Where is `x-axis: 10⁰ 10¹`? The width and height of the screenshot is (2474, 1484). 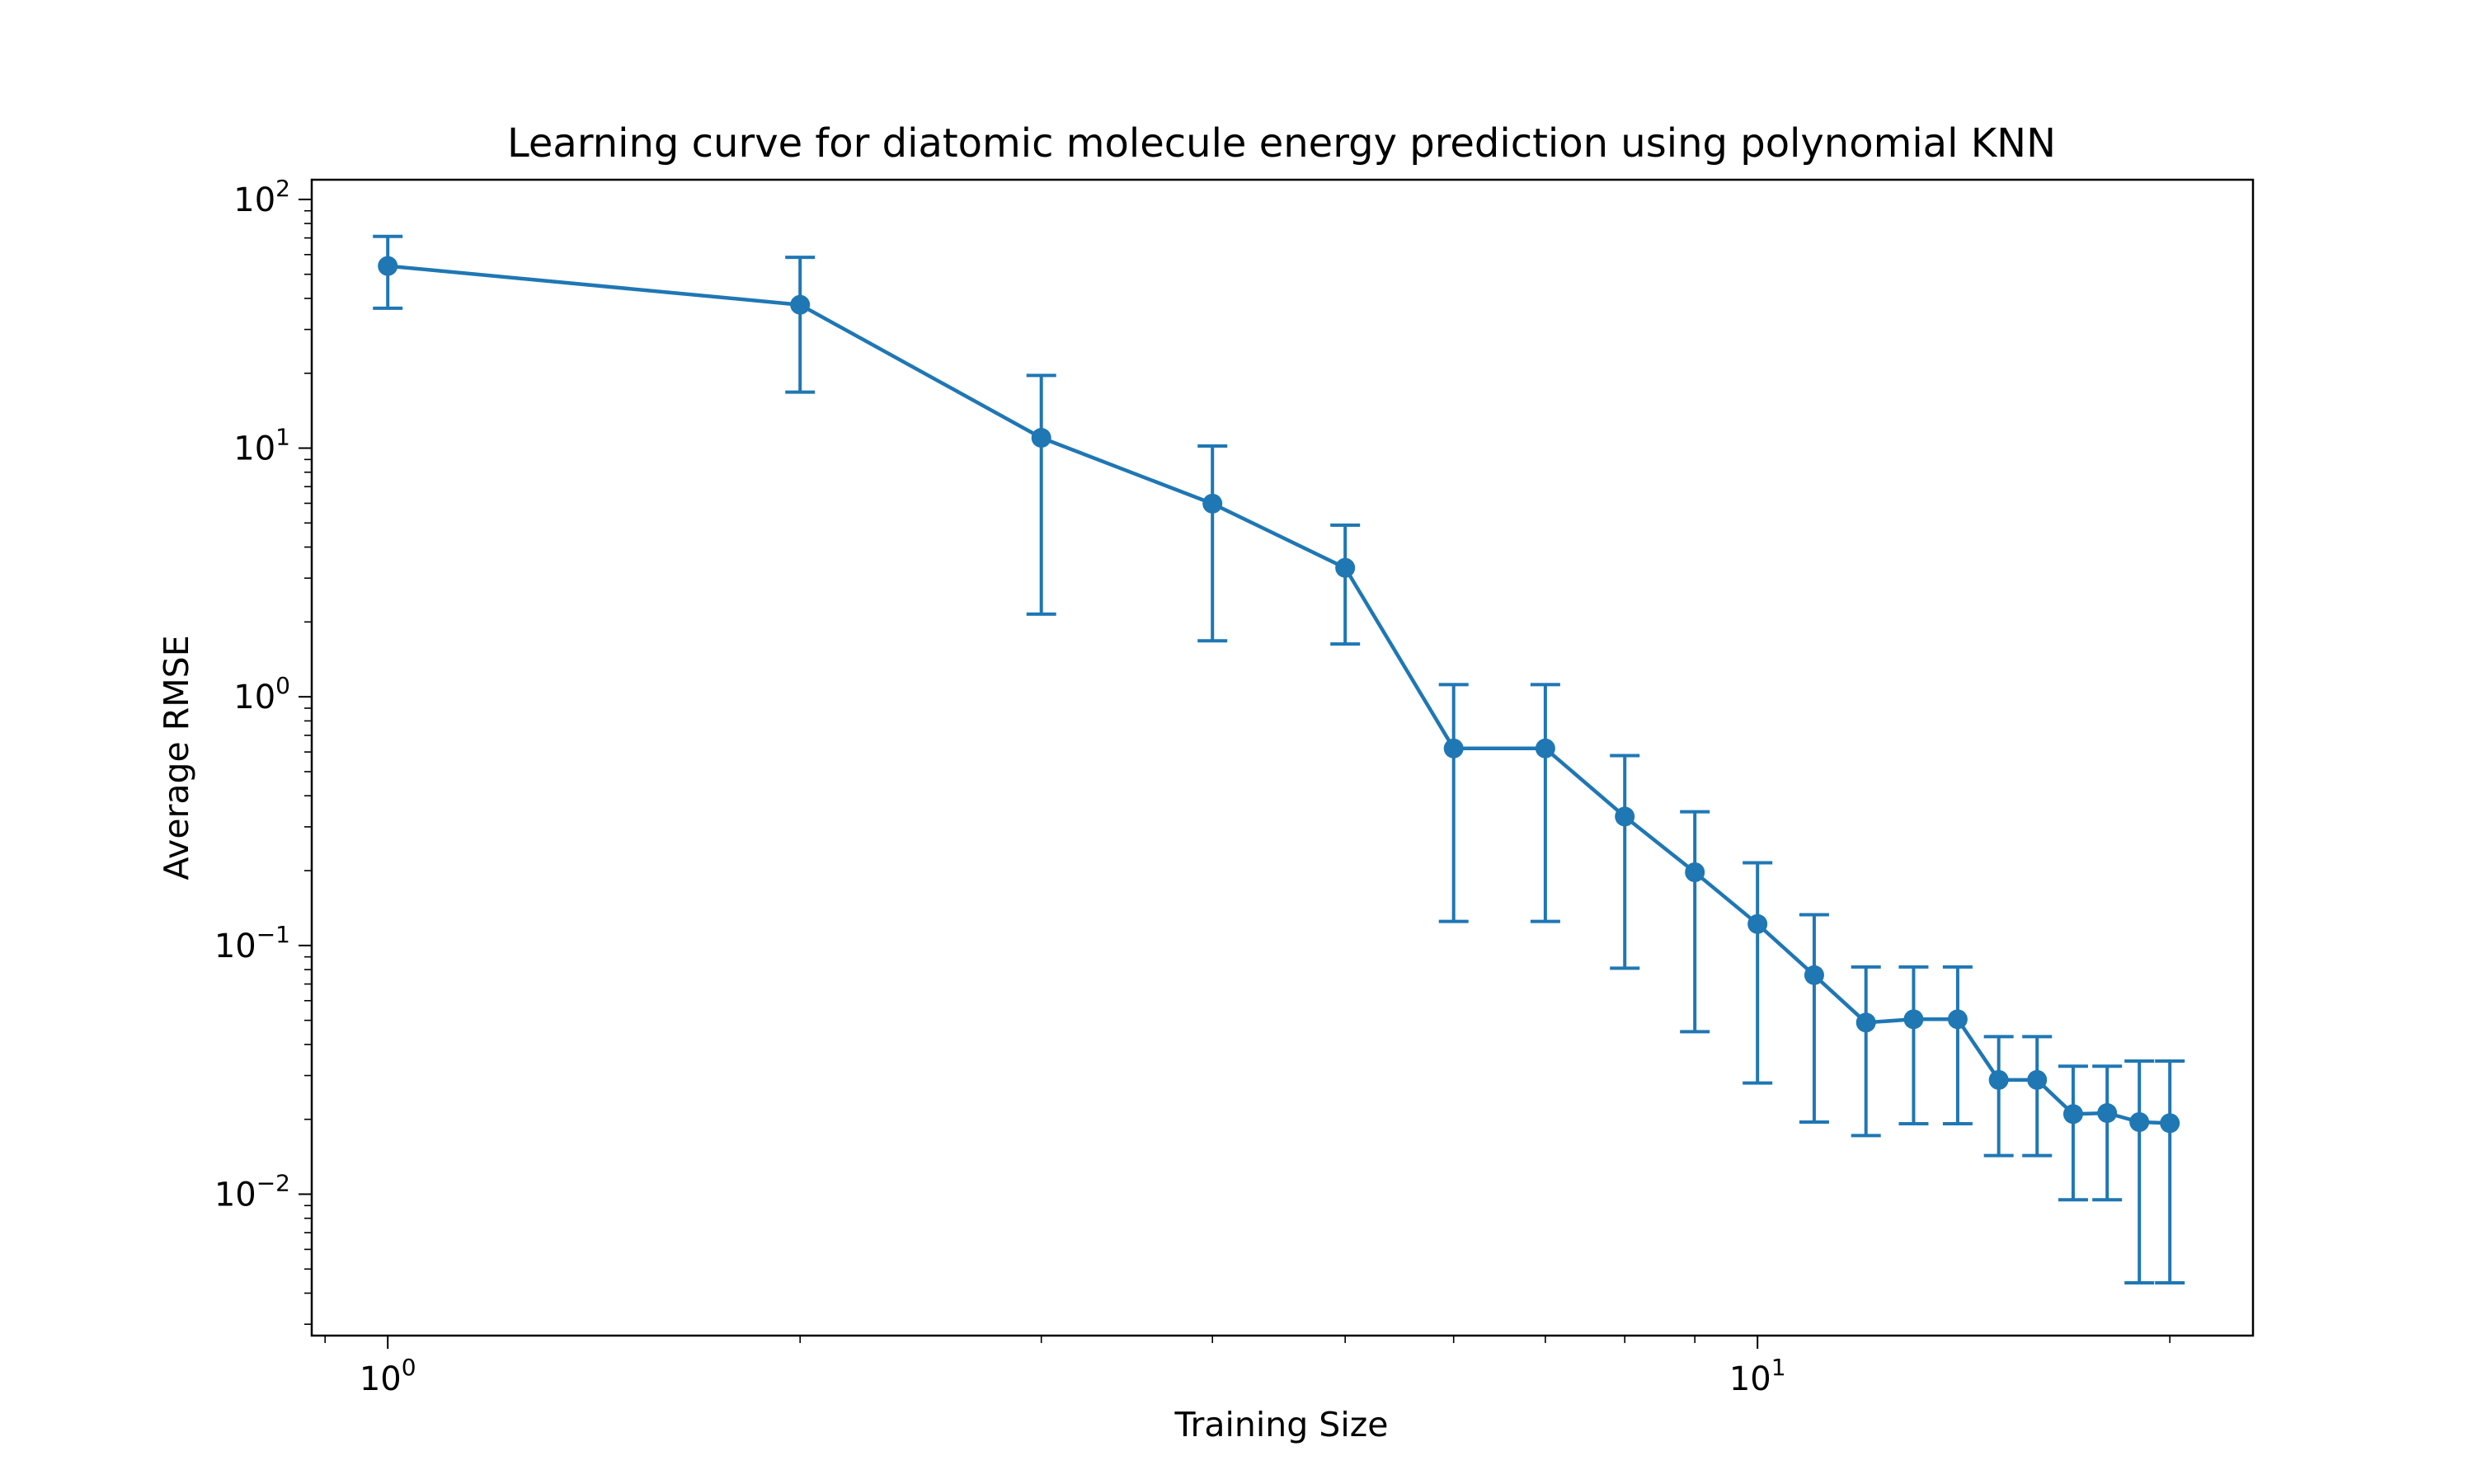 x-axis: 10⁰ 10¹ is located at coordinates (1247, 1367).